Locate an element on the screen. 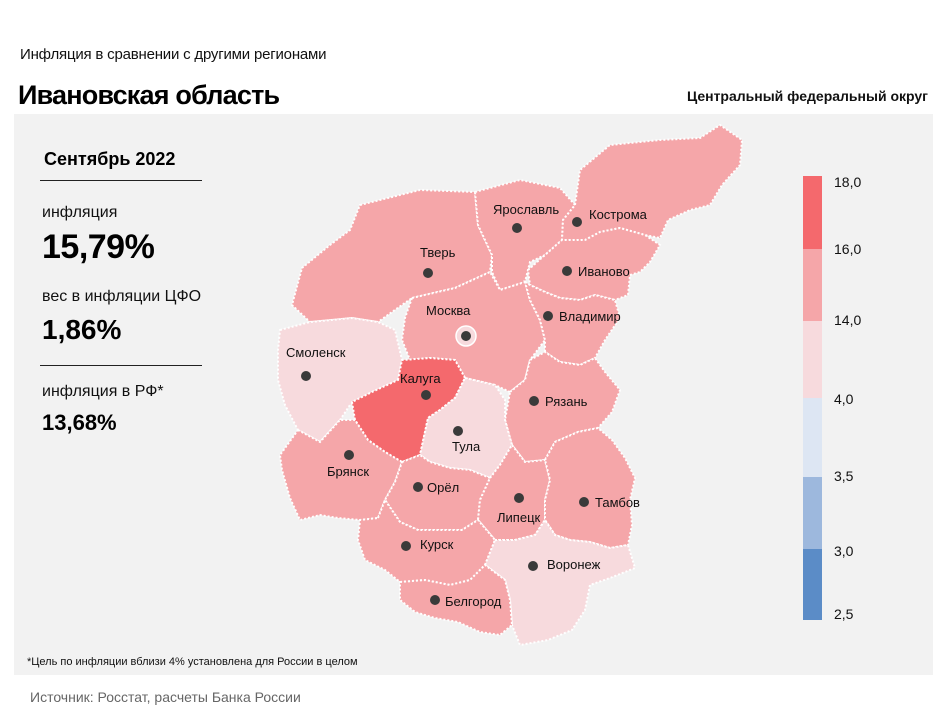  legend-tick-label: 18,0 is located at coordinates (848, 182).